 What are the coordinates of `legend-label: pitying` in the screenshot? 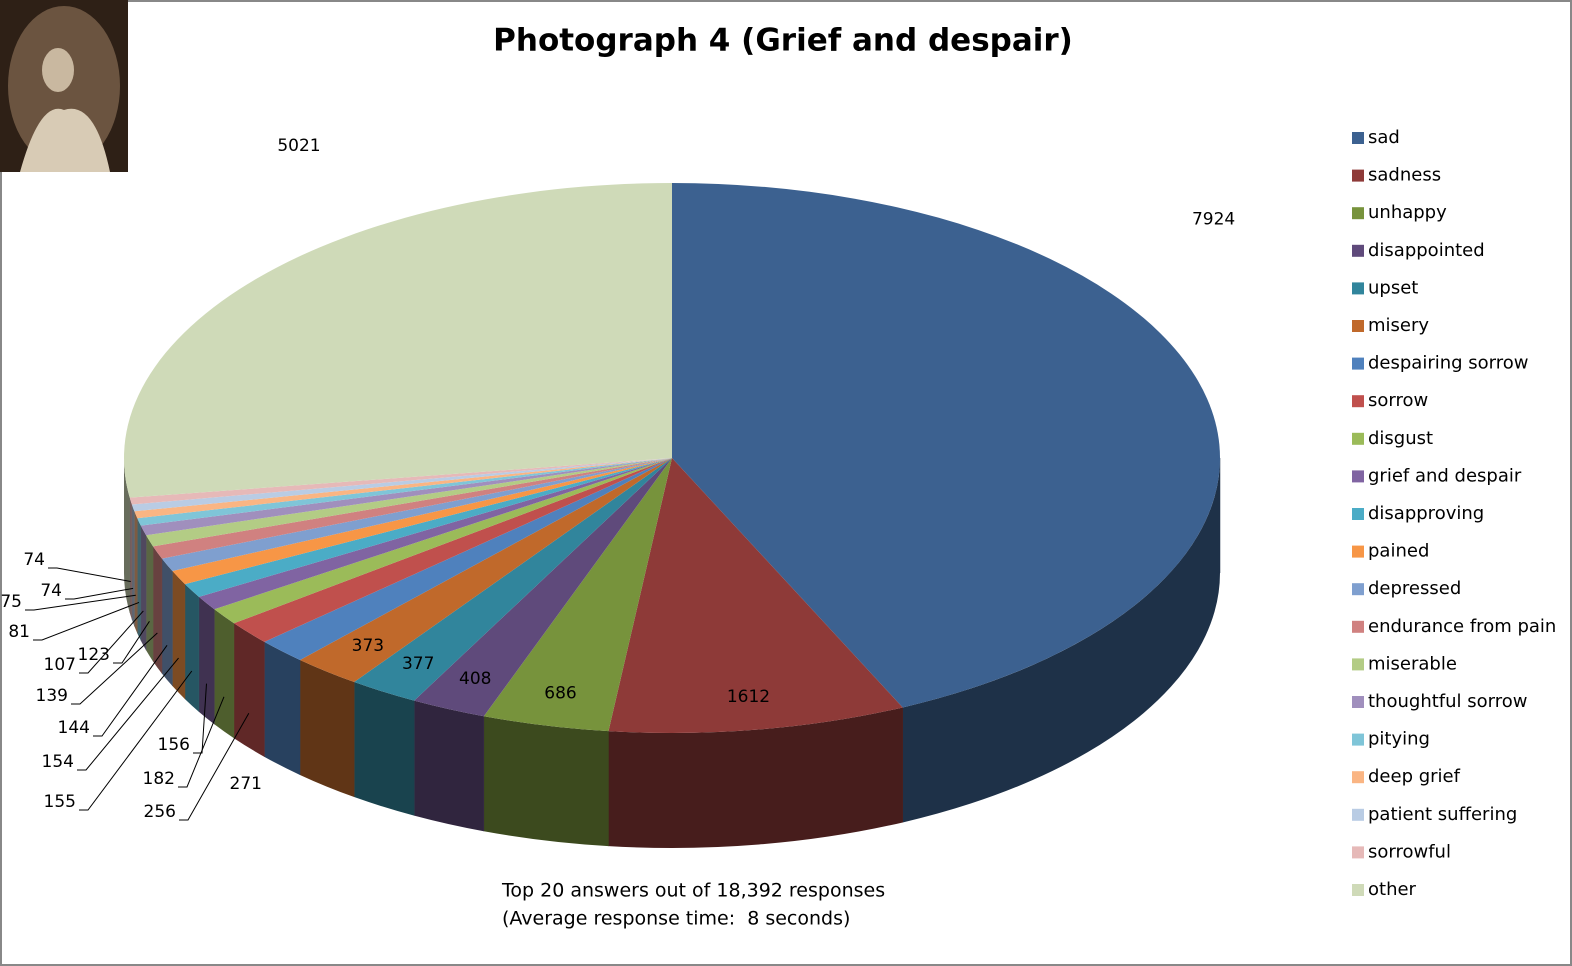 It's located at (1399, 739).